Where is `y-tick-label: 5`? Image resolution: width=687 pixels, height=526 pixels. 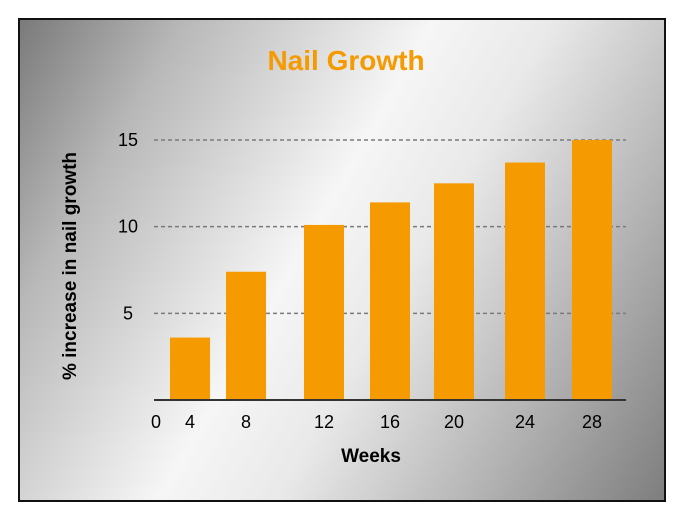 y-tick-label: 5 is located at coordinates (128, 313).